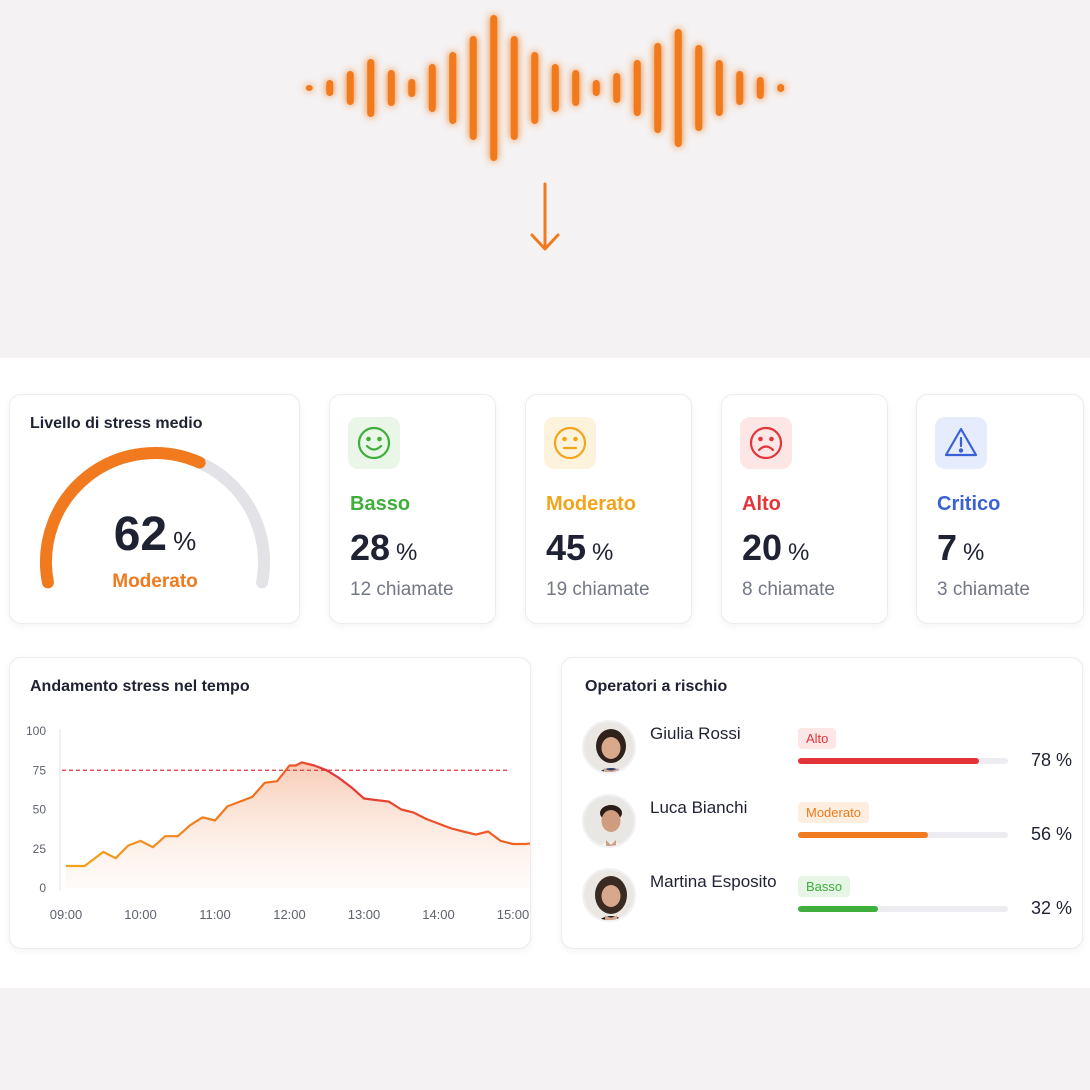 This screenshot has width=1090, height=1090. Describe the element at coordinates (545, 133) in the screenshot. I see `sound-wave-icon` at that location.